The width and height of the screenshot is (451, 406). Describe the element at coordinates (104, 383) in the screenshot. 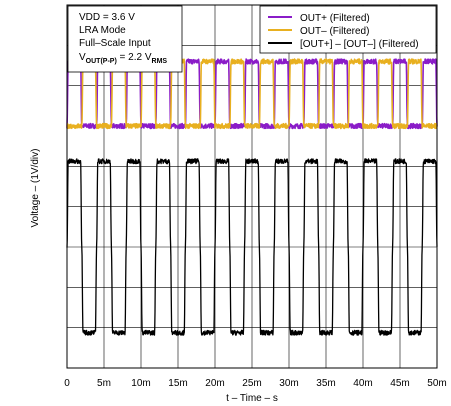

I see `x-tick-label: 5m` at that location.